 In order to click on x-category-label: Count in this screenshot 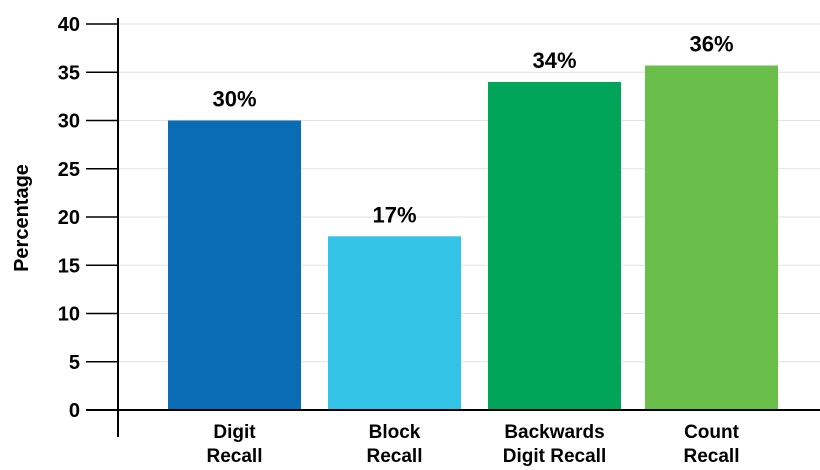, I will do `click(712, 432)`.